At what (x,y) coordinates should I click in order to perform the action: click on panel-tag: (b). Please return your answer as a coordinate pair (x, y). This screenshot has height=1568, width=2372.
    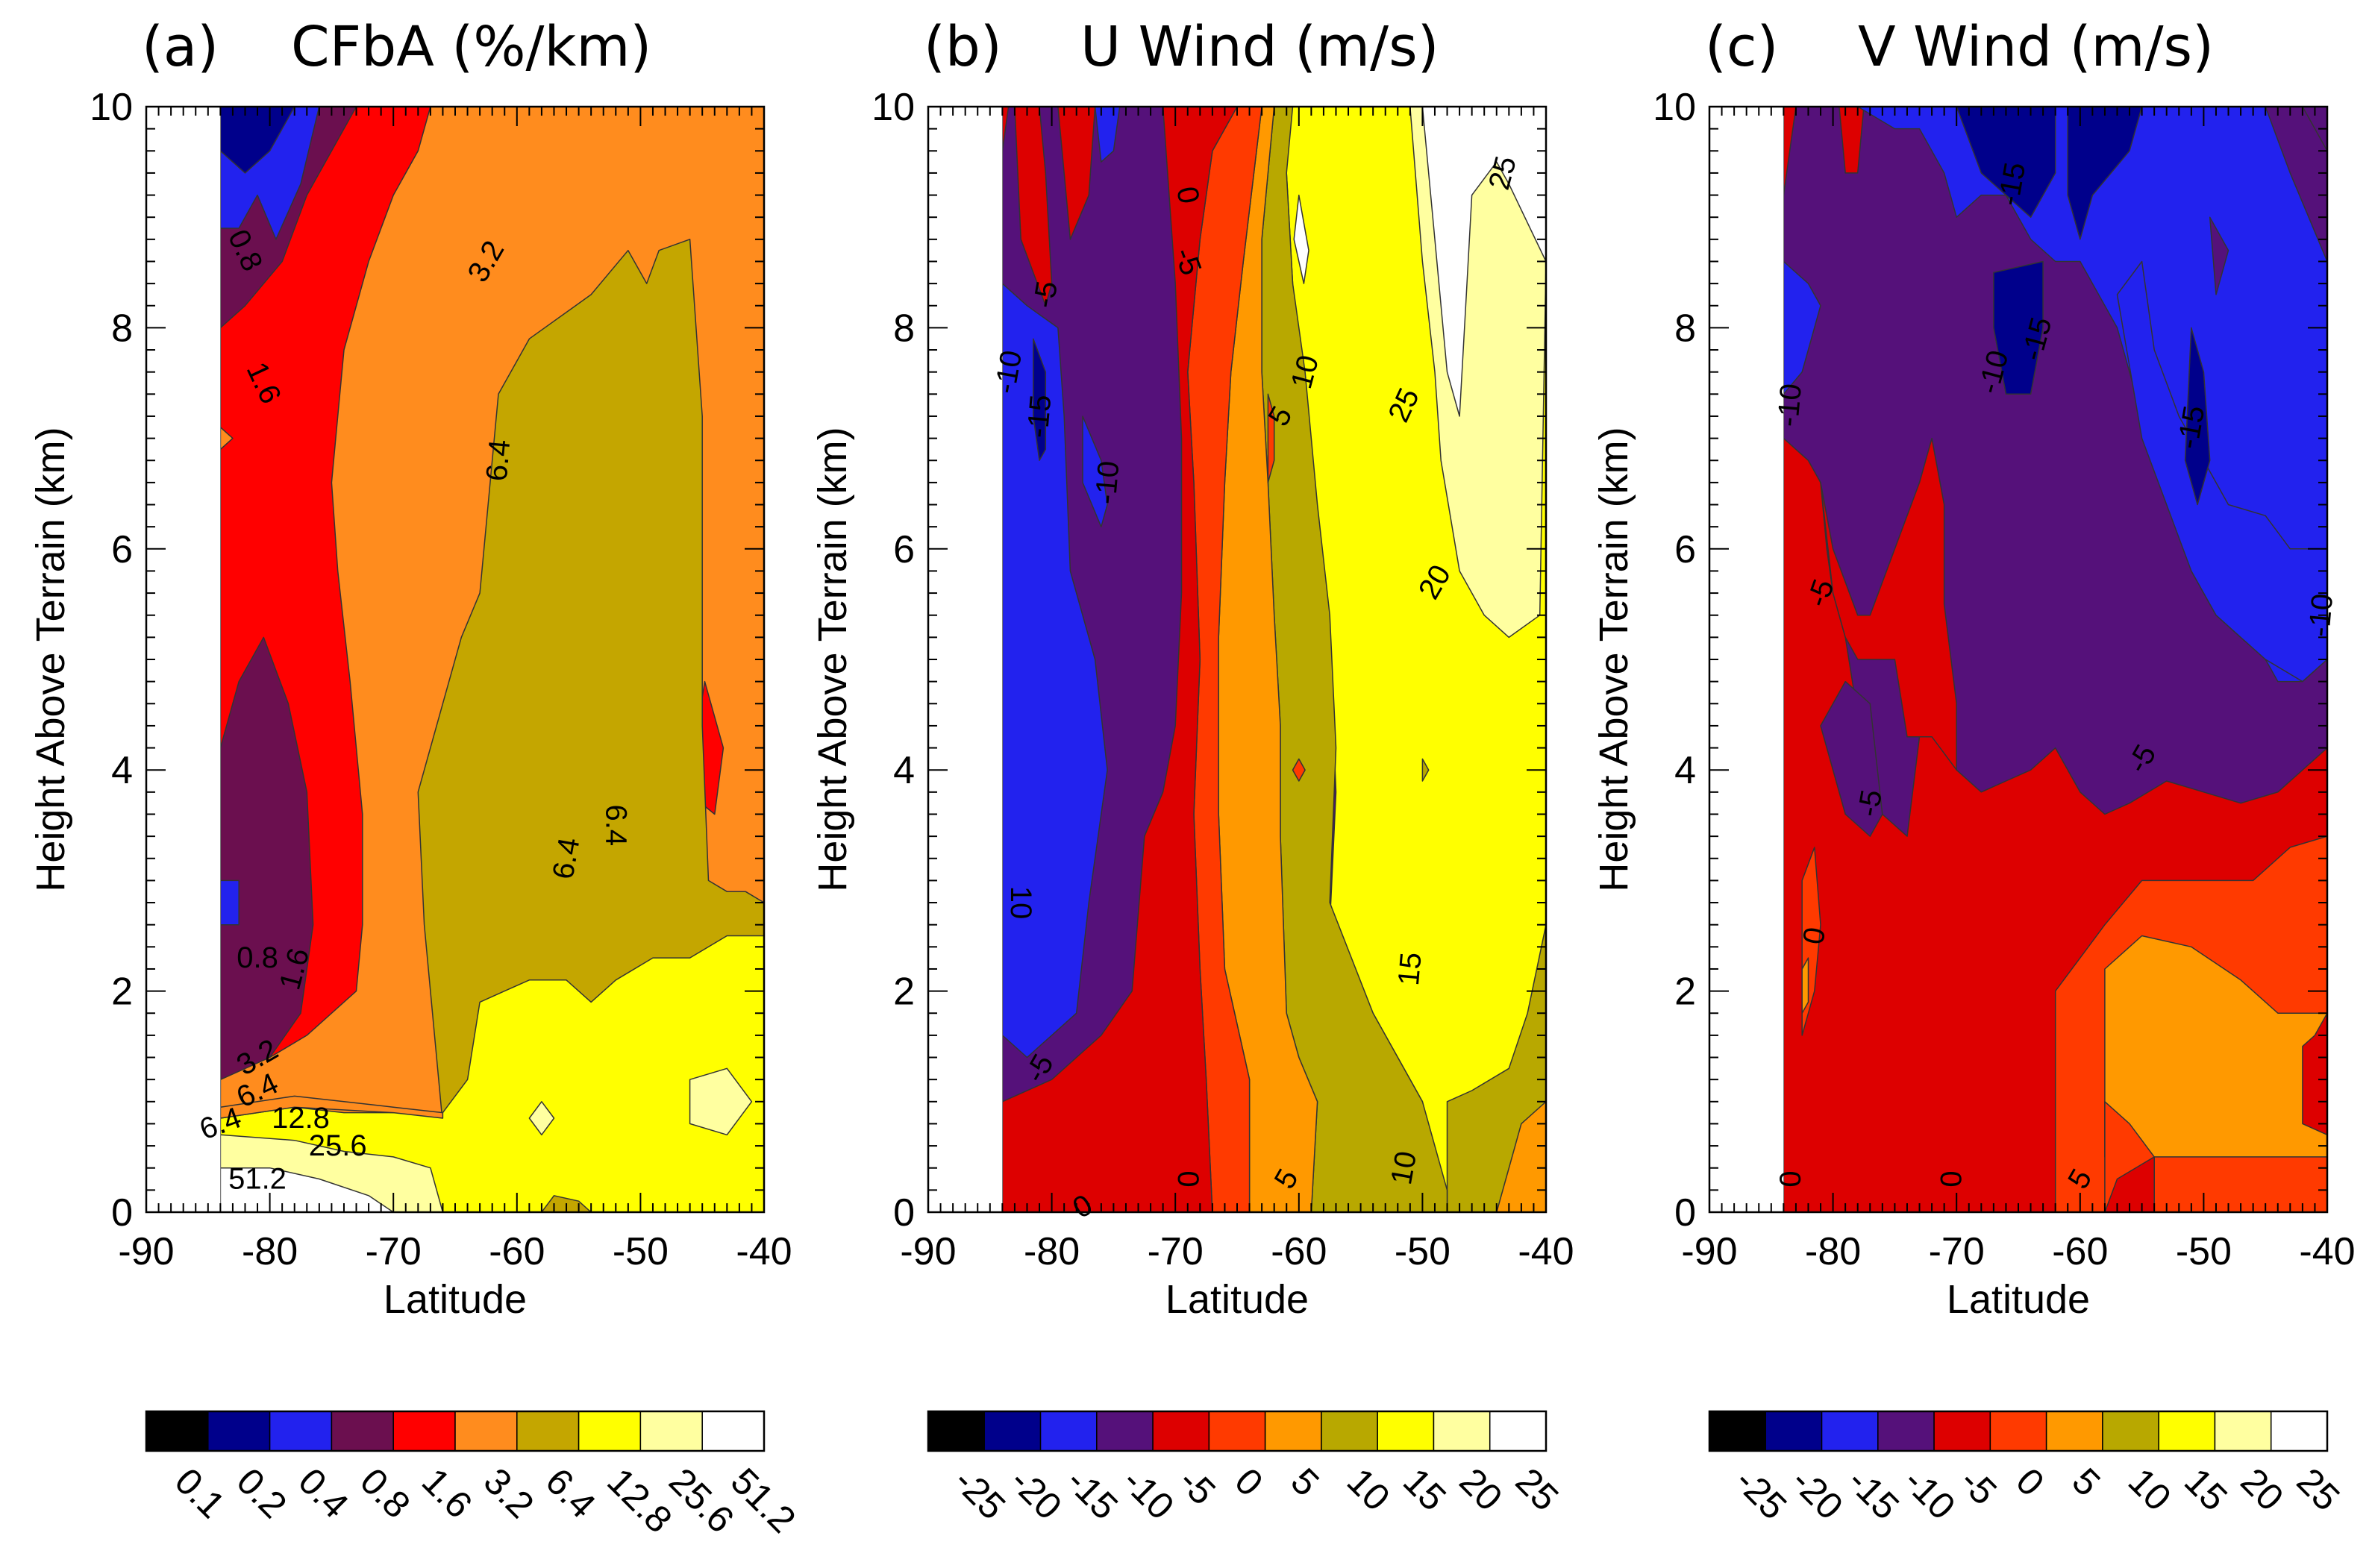
    Looking at the image, I should click on (963, 47).